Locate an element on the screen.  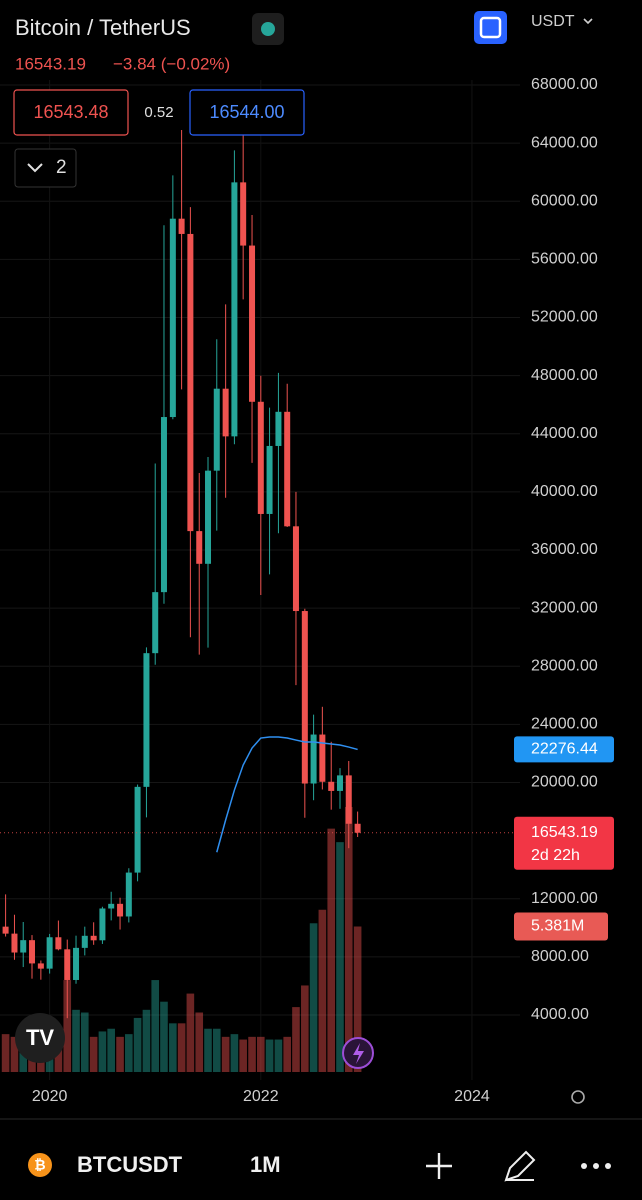
x-tick-label: 2020 is located at coordinates (50, 1096).